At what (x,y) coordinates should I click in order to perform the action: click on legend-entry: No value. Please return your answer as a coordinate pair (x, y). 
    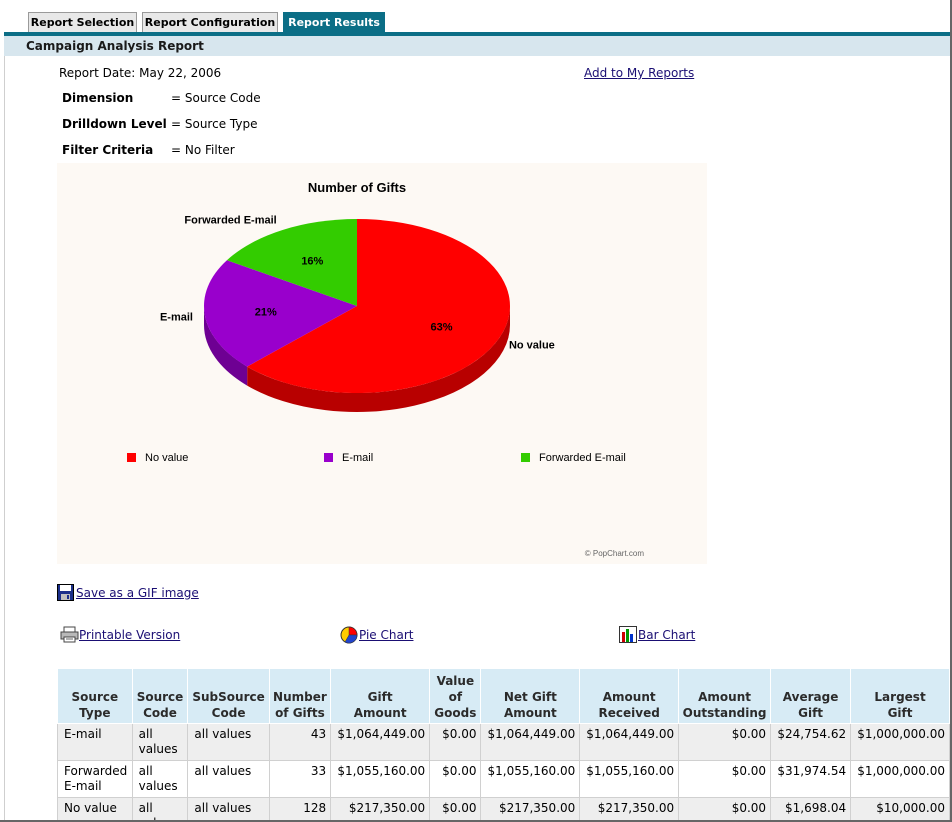
    Looking at the image, I should click on (166, 458).